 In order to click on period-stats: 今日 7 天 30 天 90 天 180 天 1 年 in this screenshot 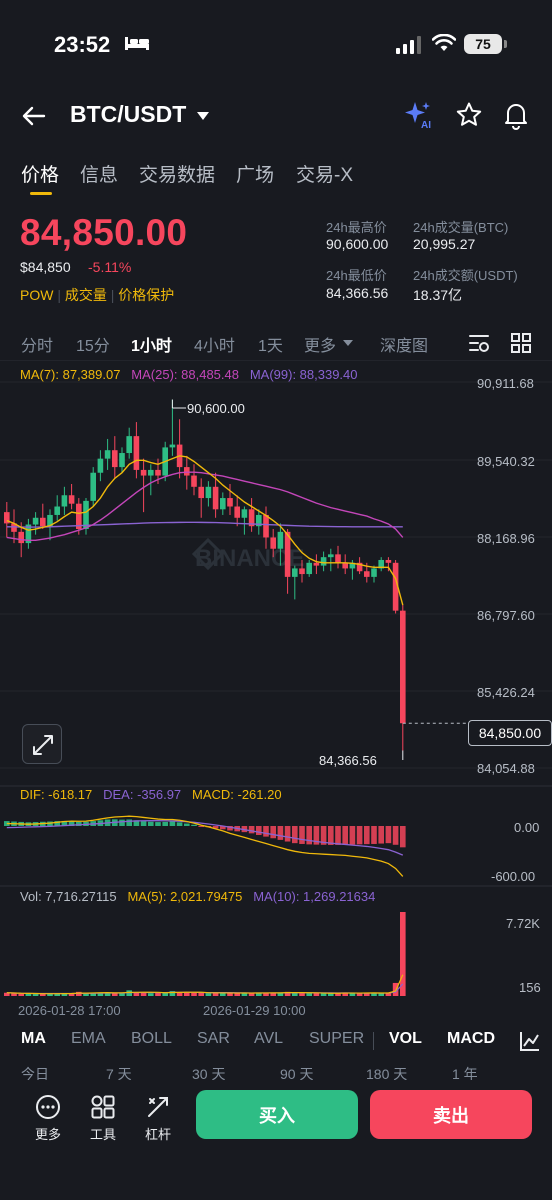, I will do `click(276, 1071)`.